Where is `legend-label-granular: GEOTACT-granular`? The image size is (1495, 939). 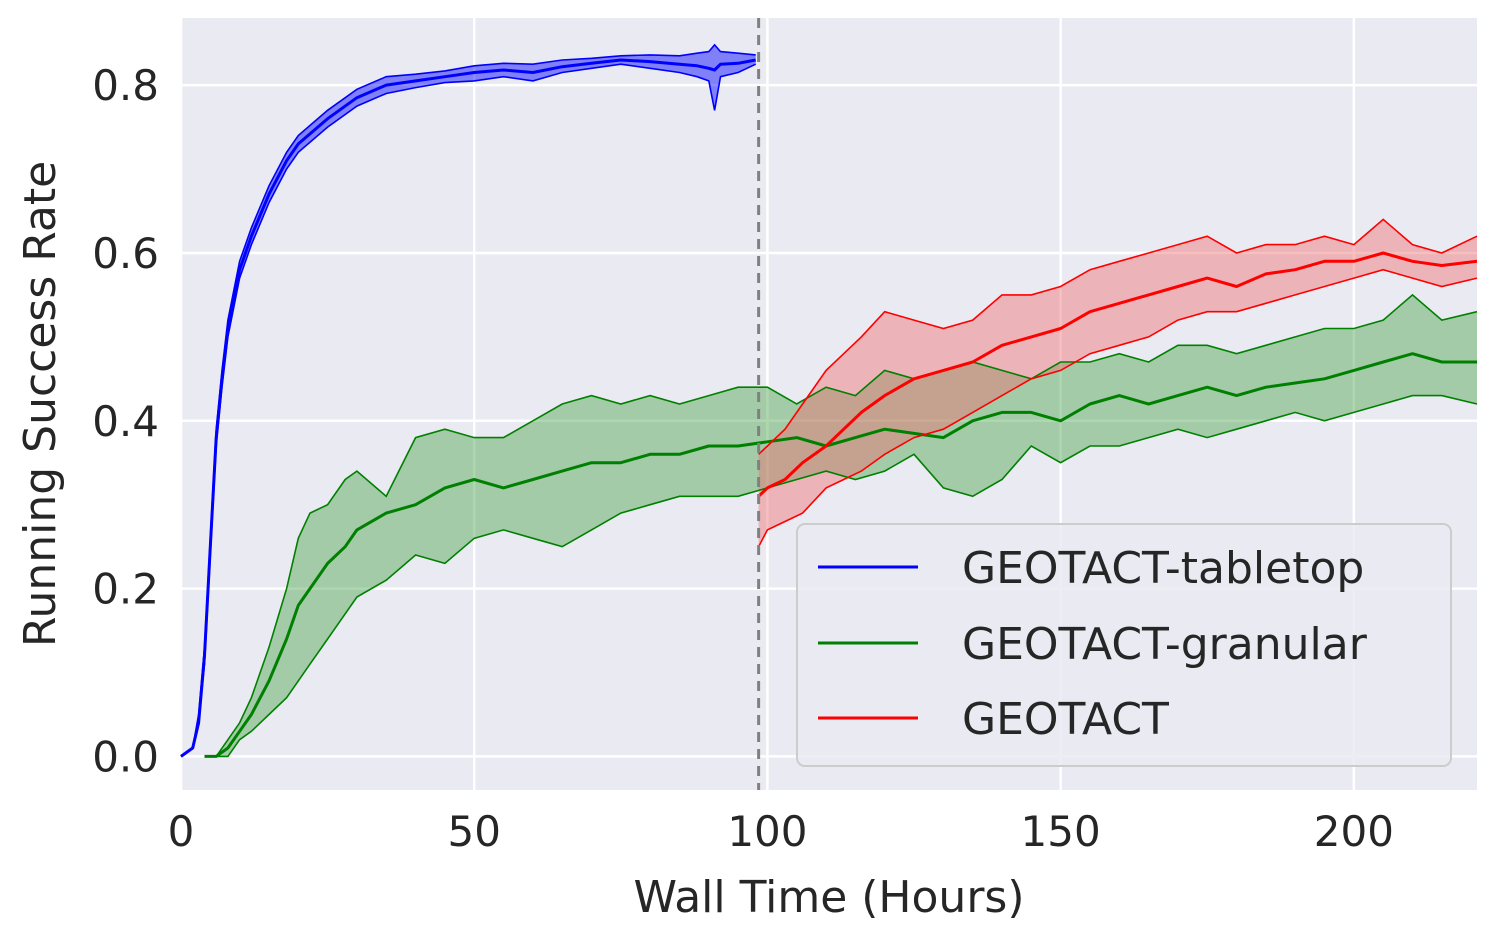
legend-label-granular: GEOTACT-granular is located at coordinates (1165, 644).